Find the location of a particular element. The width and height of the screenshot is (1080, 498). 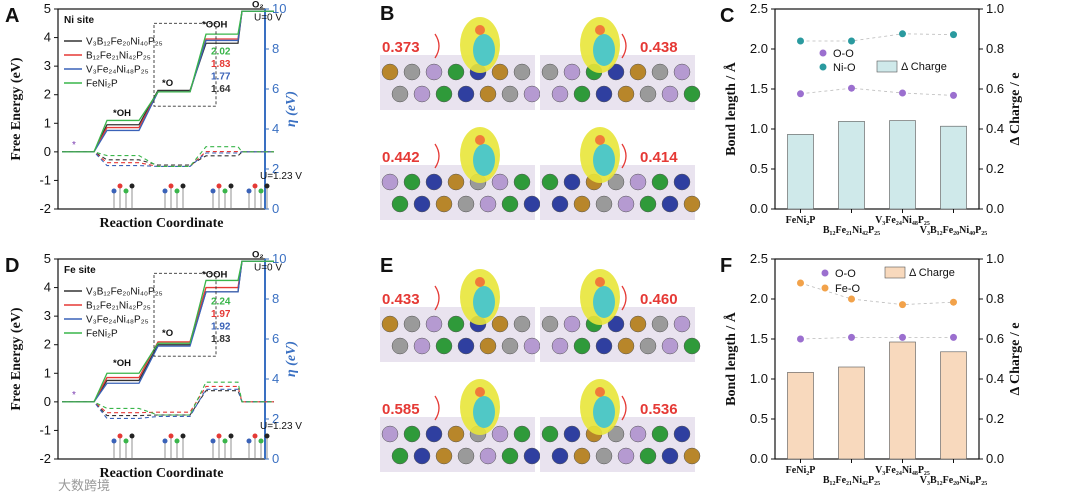

x-axis-title: Reaction Coordinate is located at coordinates (161, 223).